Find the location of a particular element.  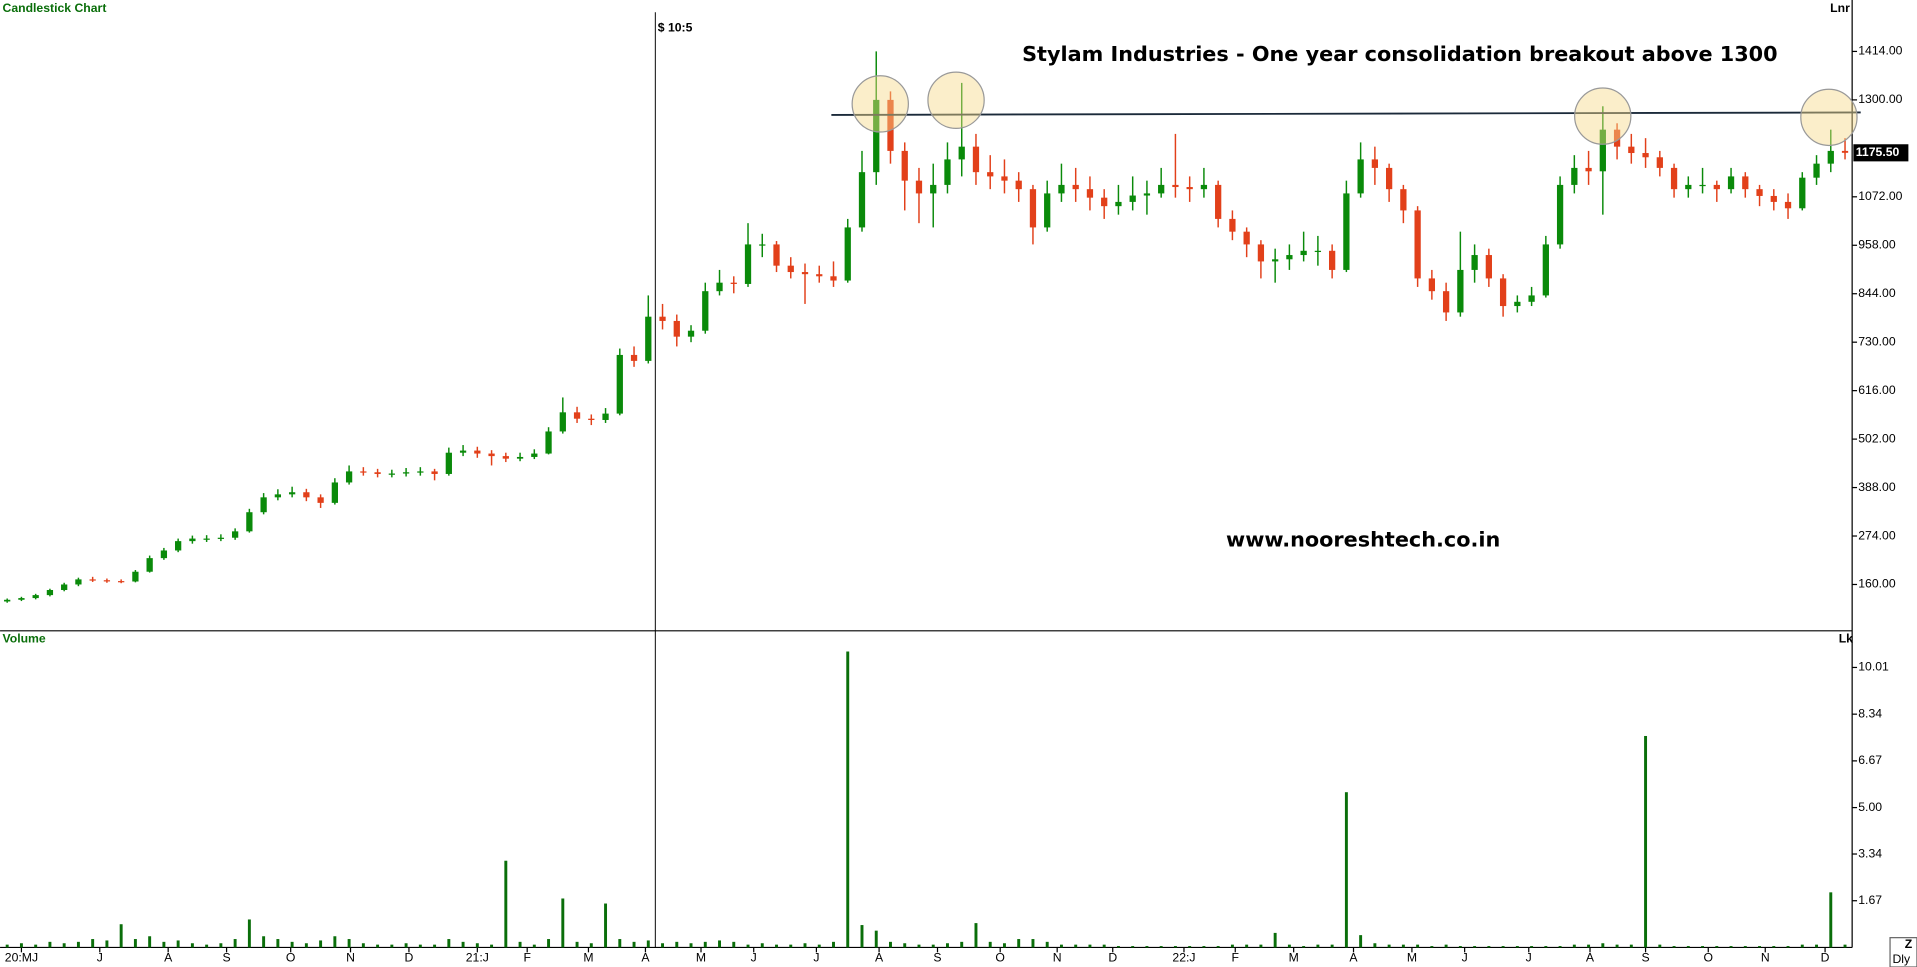

last-price-label: 1175.50 is located at coordinates (1878, 152).